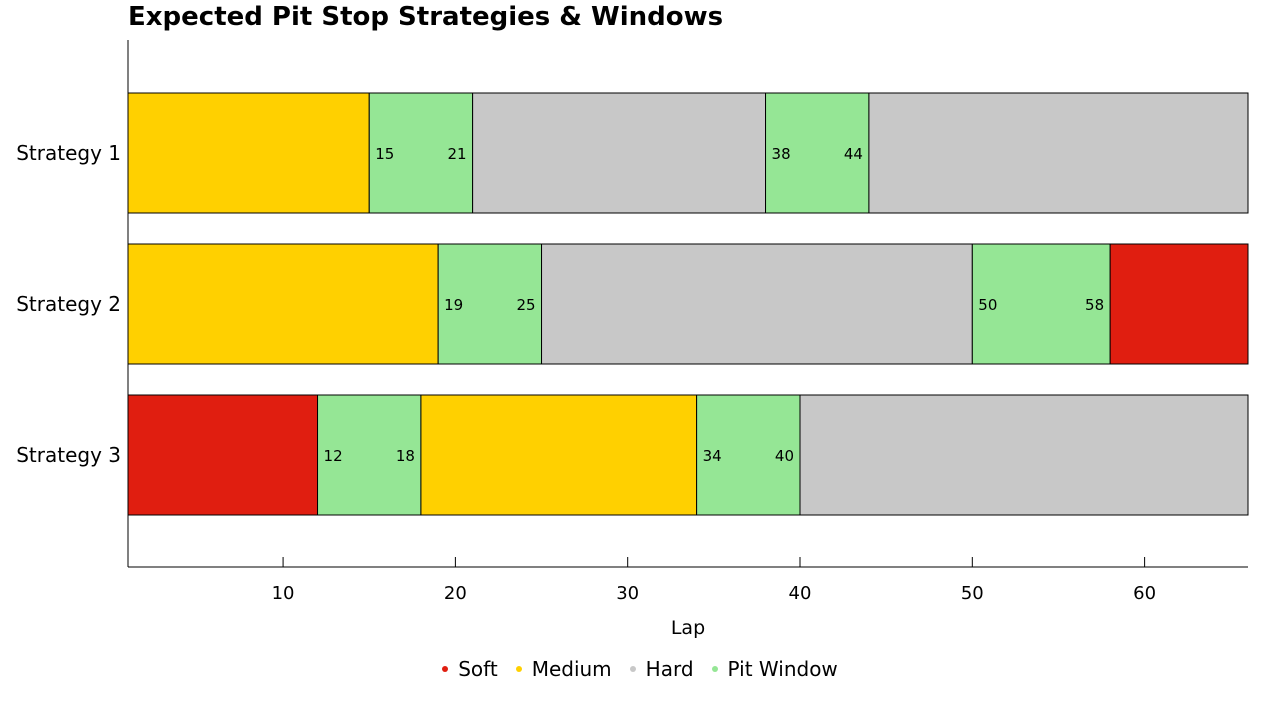  I want to click on pit-window-start-label: 34, so click(712, 456).